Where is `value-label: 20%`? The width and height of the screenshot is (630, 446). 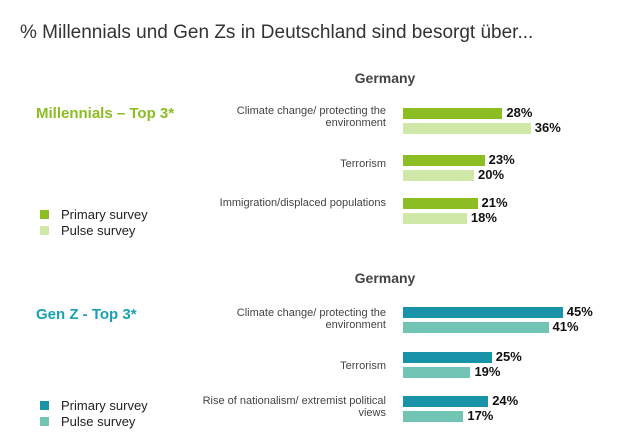 value-label: 20% is located at coordinates (491, 174).